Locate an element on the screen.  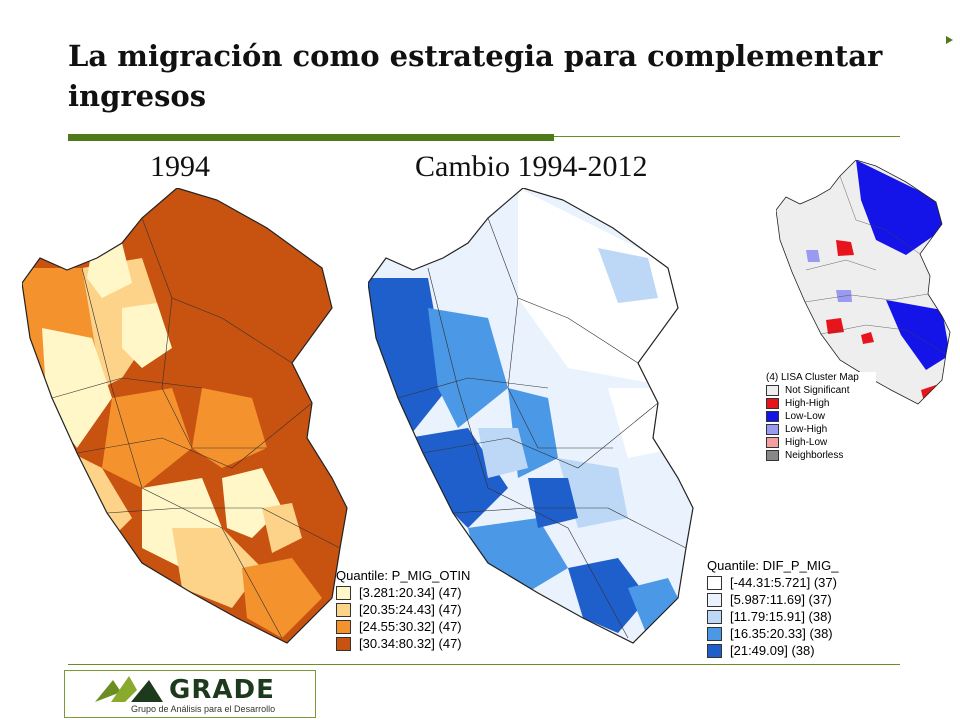
legend-item: [5.987:11.69] (37) is located at coordinates (787, 599).